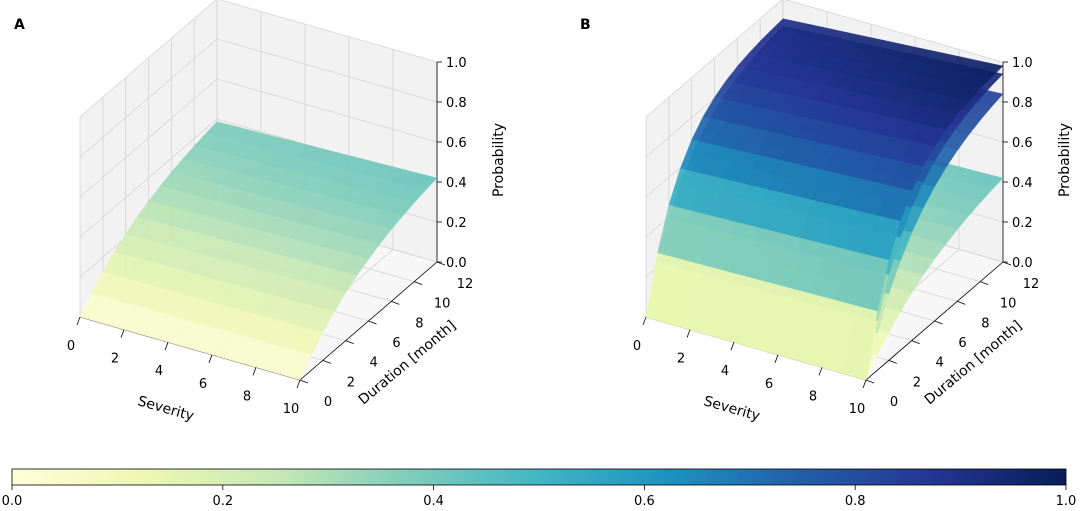 Image resolution: width=1084 pixels, height=511 pixels. What do you see at coordinates (12, 501) in the screenshot?
I see `colorbar-tick-label: 0.0` at bounding box center [12, 501].